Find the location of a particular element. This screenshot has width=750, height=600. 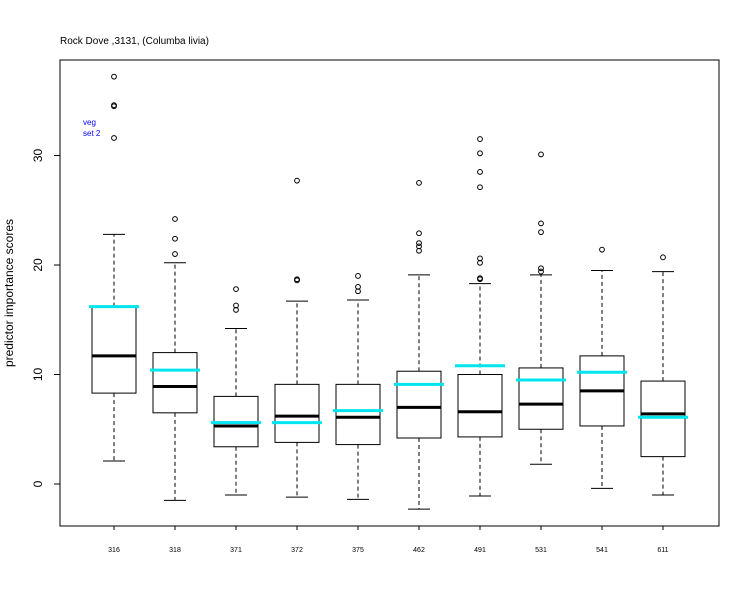

x-axis: 316 318 371 372 375 462 491 531 541 611 is located at coordinates (388, 540).